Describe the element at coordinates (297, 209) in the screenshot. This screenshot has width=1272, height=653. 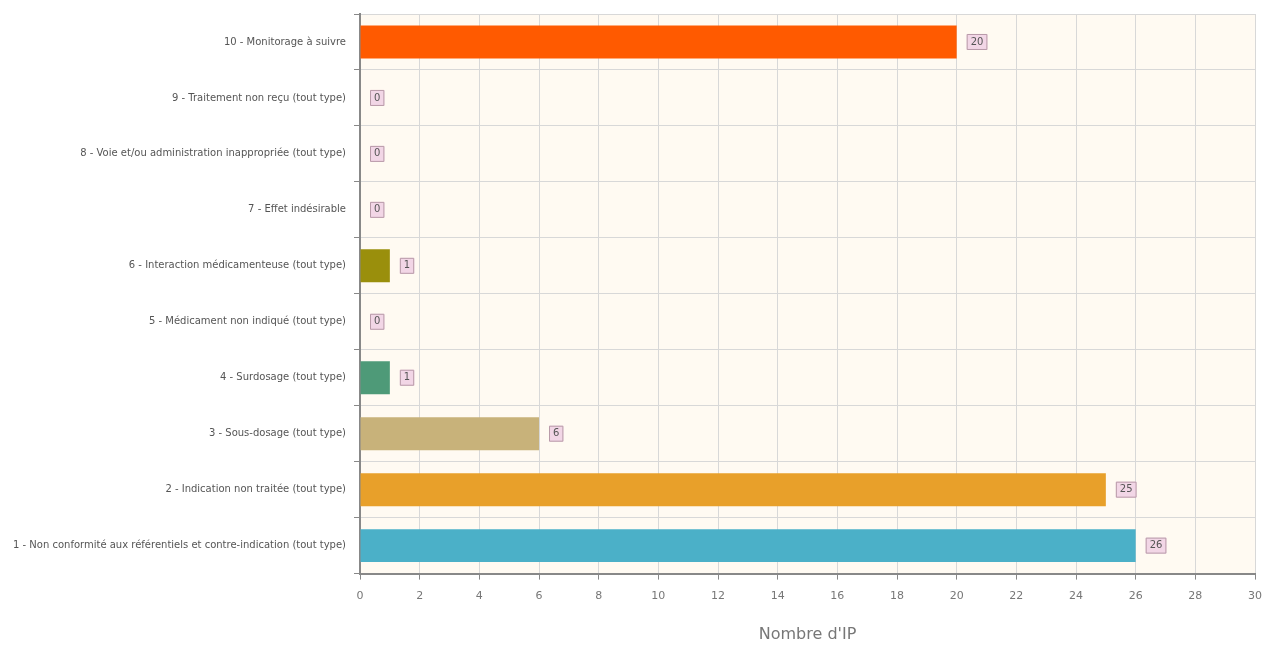
I see `y-tick-label: 7 - Effet indésirable` at that location.